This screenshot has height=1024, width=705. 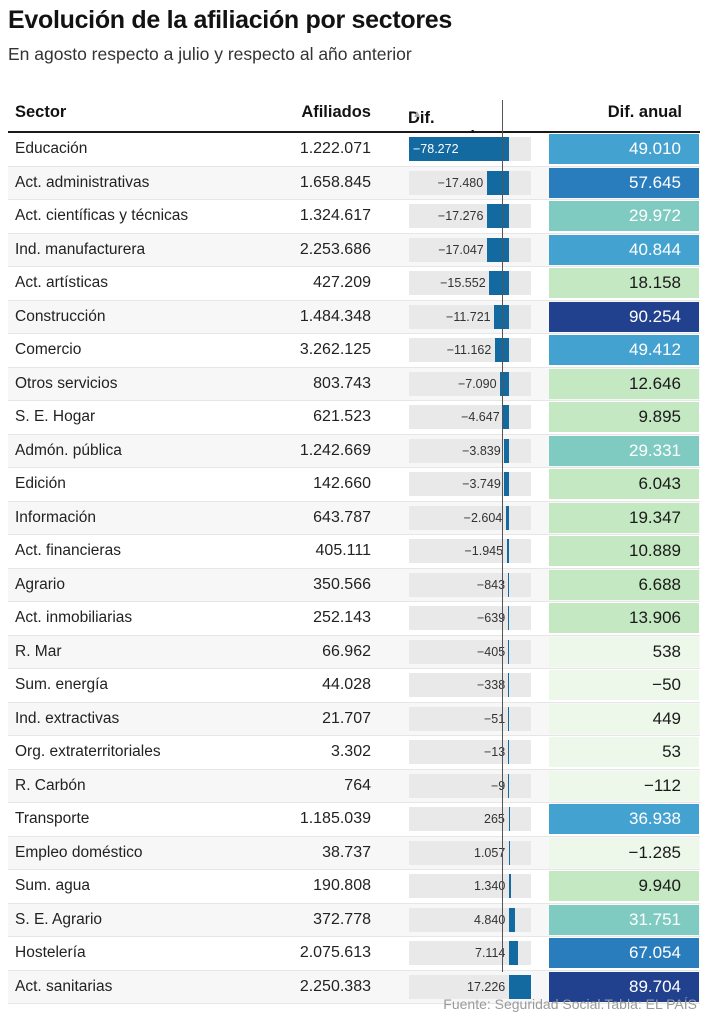 I want to click on table-row: Act. sanitarias 2.250.383 17.226 89.704, so click(x=354, y=987).